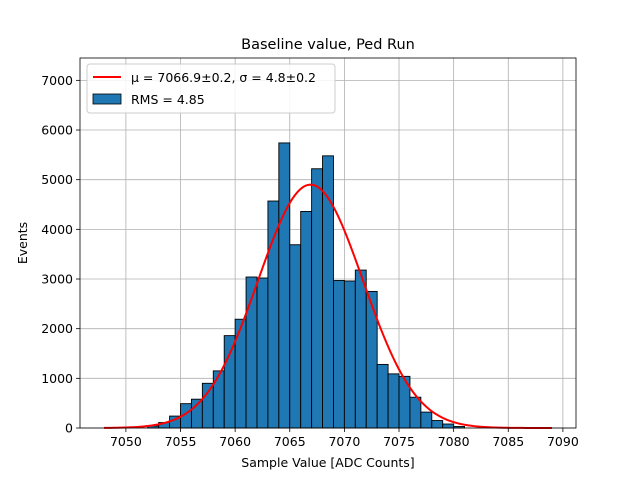 Image resolution: width=640 pixels, height=484 pixels. I want to click on y-tick-label: 1000, so click(57, 378).